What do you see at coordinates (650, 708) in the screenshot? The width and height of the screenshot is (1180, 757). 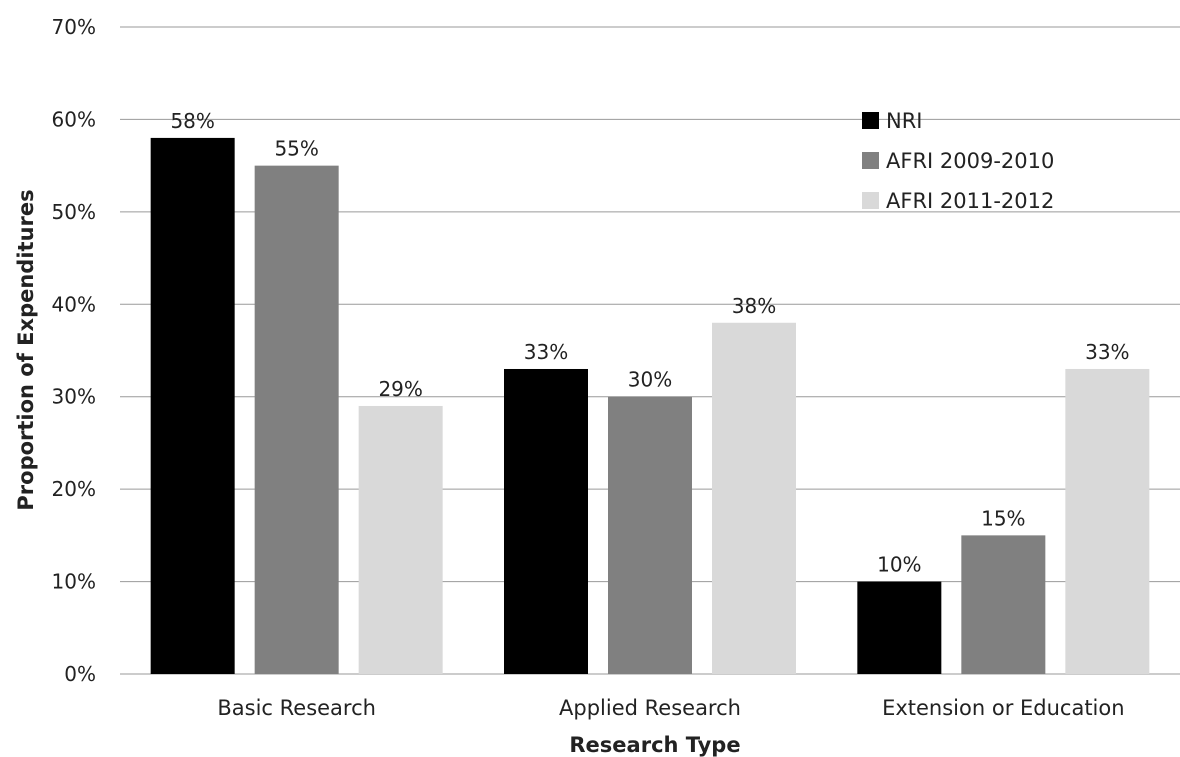 I see `x-category-label: Applied Research` at bounding box center [650, 708].